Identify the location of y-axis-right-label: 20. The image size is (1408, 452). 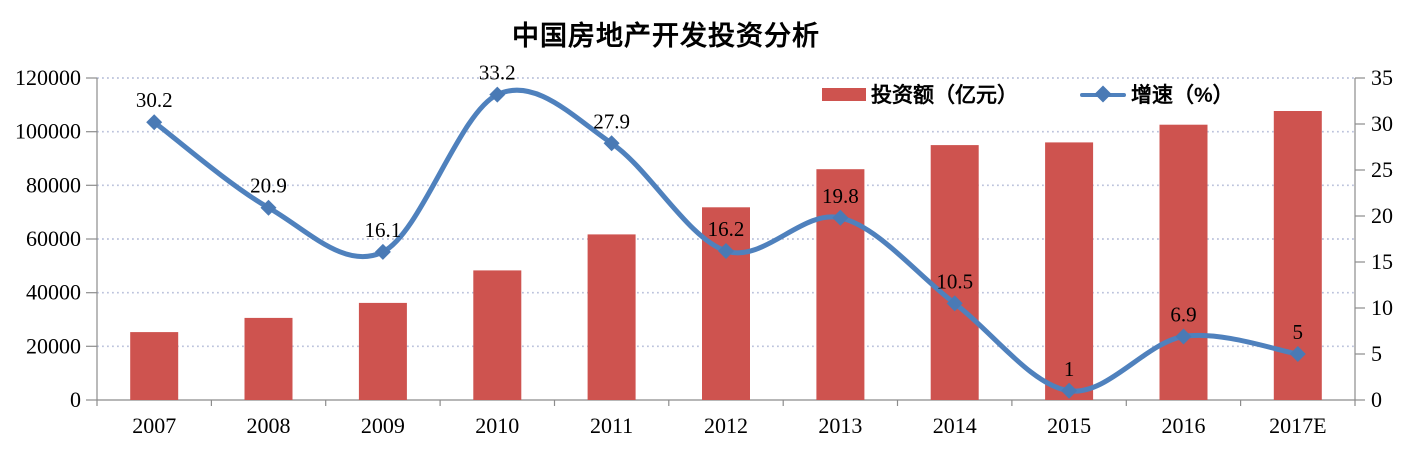
(1382, 215).